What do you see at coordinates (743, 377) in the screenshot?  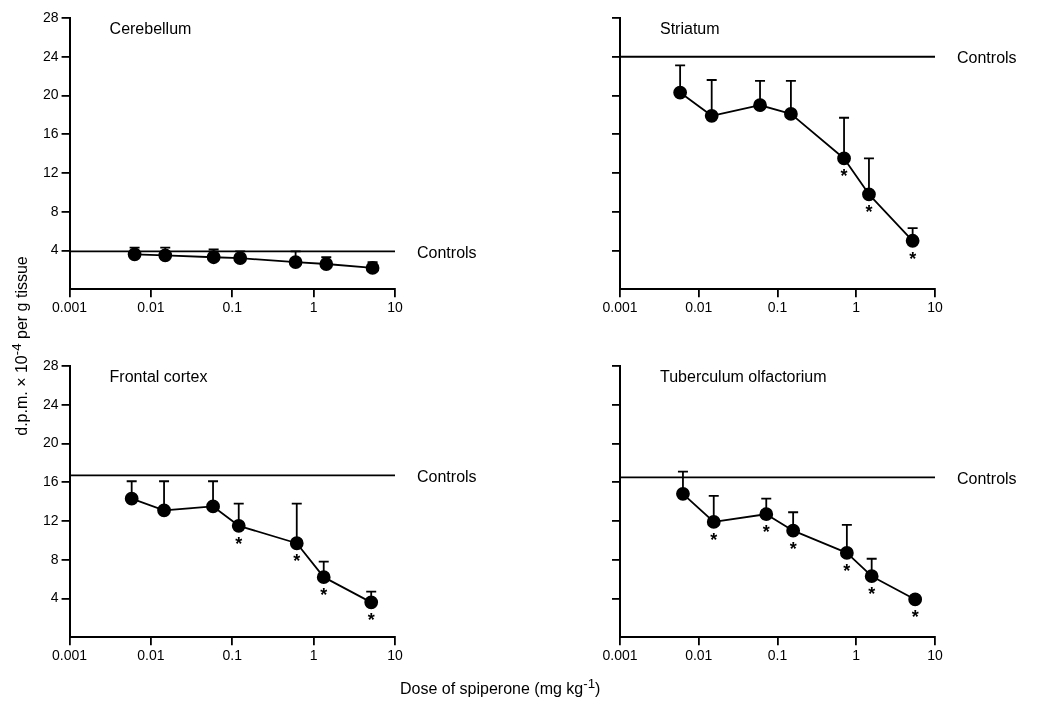 I see `chart-title: Tuberculum olfactorium` at bounding box center [743, 377].